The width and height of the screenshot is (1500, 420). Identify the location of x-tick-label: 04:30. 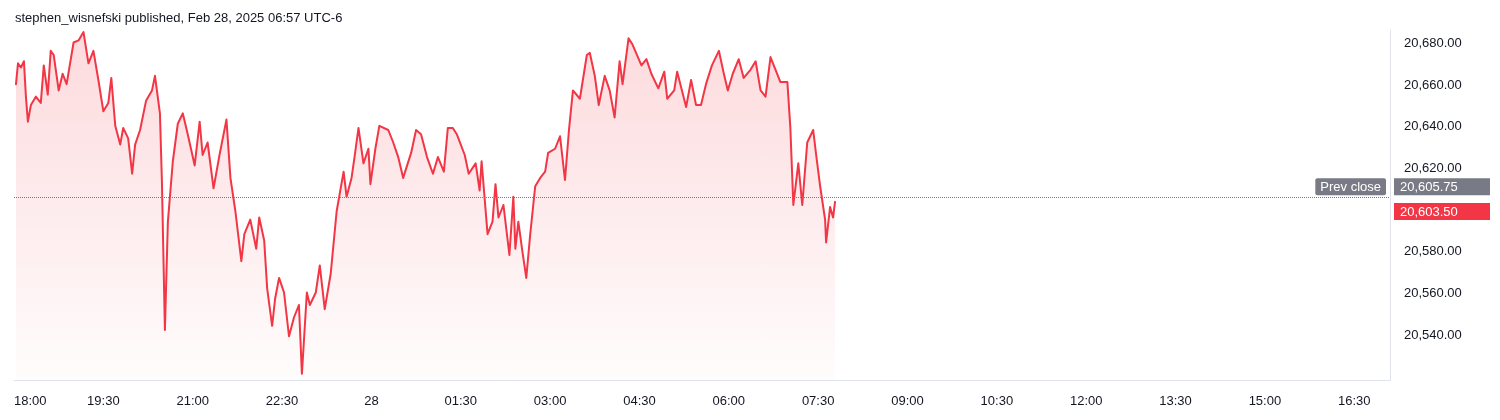
(639, 400).